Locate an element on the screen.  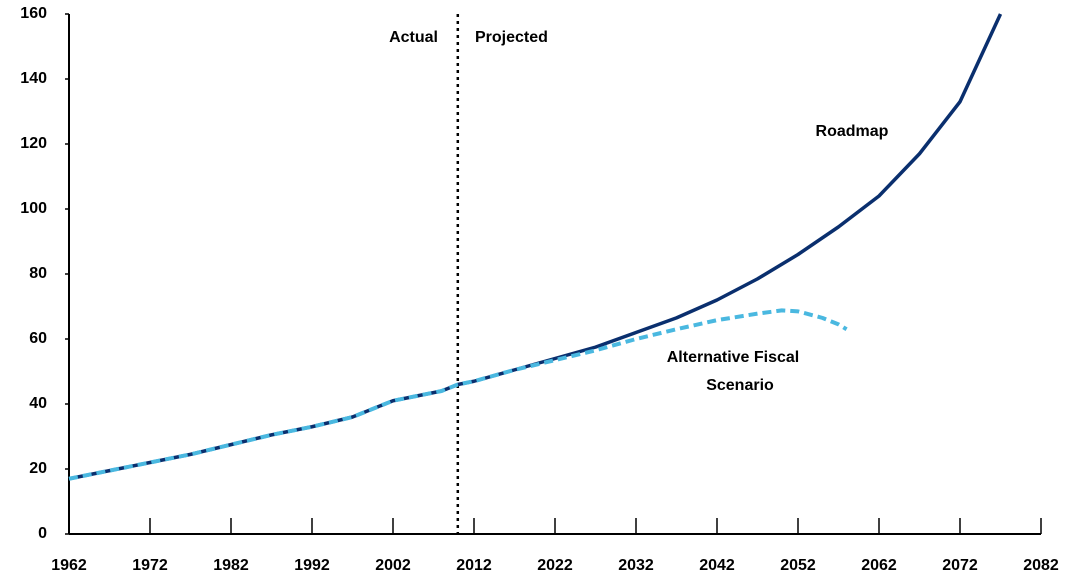
x-tick-label: 1962 is located at coordinates (69, 565).